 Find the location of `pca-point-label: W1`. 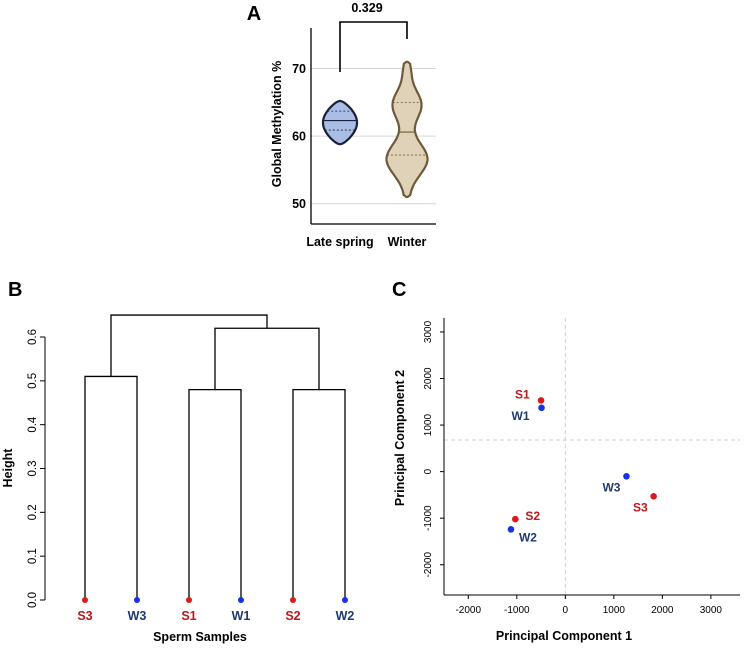

pca-point-label: W1 is located at coordinates (521, 416).